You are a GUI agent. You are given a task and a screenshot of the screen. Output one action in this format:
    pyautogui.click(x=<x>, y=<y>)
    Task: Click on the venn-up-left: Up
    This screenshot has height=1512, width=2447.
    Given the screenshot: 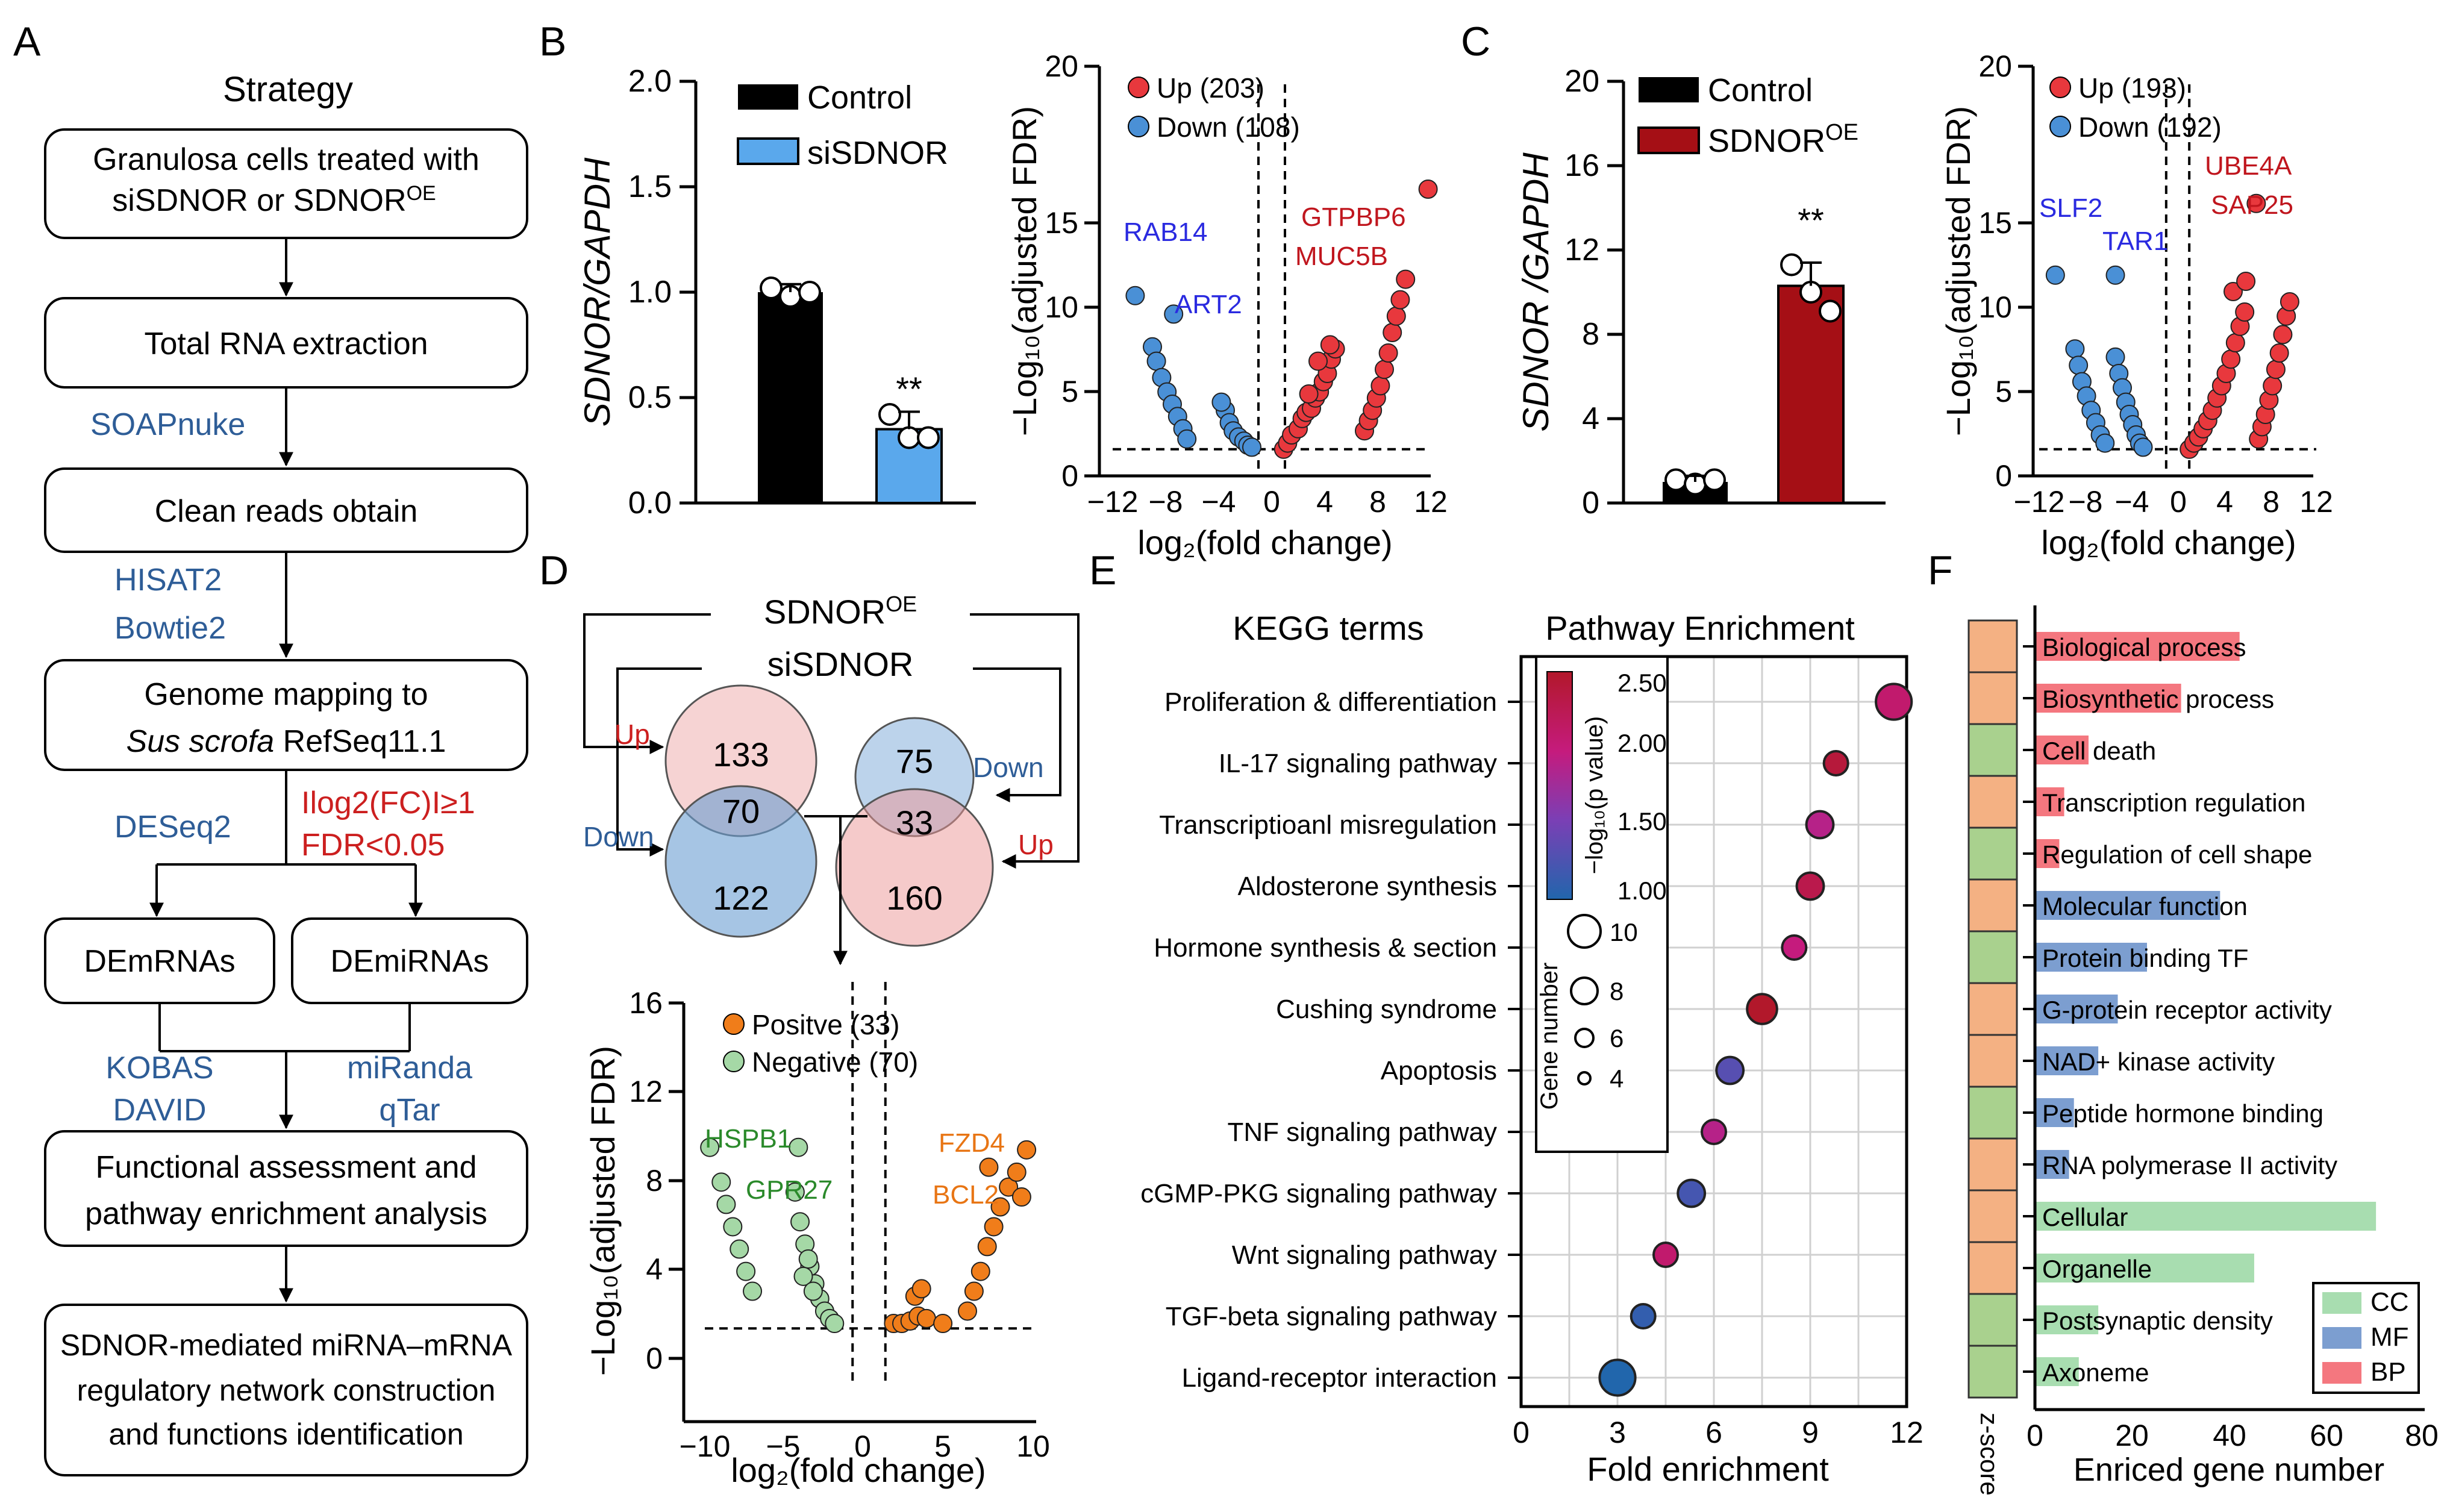 What is the action you would take?
    pyautogui.click(x=632, y=735)
    